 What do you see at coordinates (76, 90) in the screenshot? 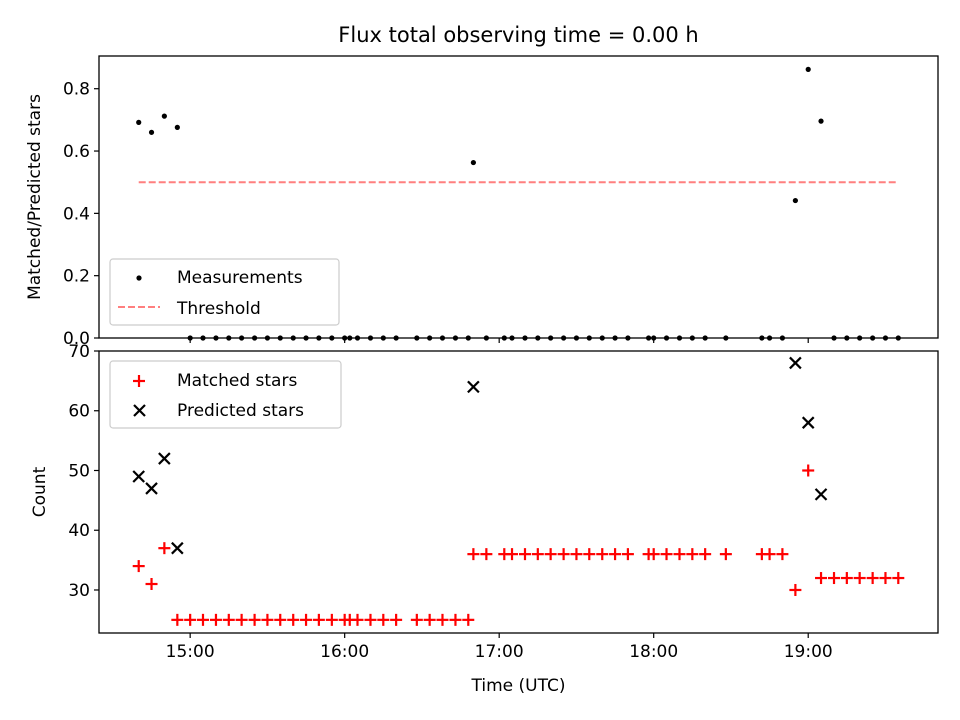
I see `y-tick-label: 0.8` at bounding box center [76, 90].